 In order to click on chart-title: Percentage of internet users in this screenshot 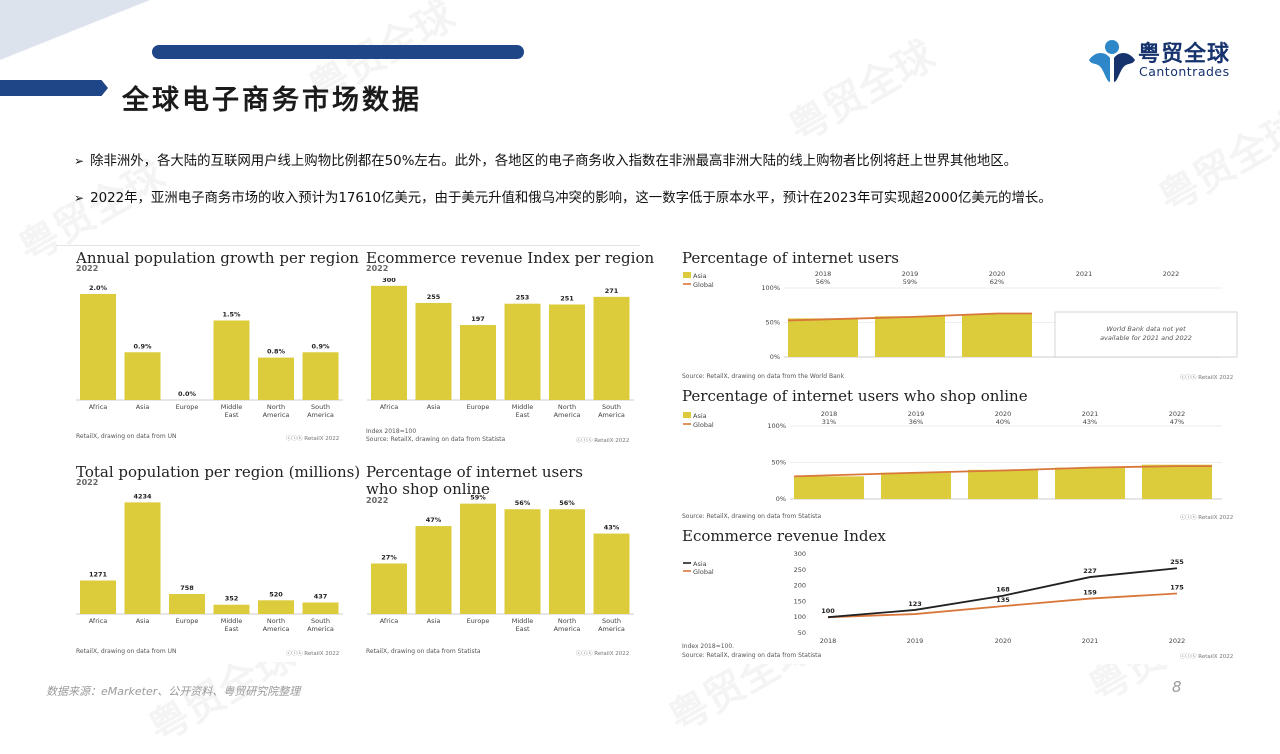, I will do `click(790, 258)`.